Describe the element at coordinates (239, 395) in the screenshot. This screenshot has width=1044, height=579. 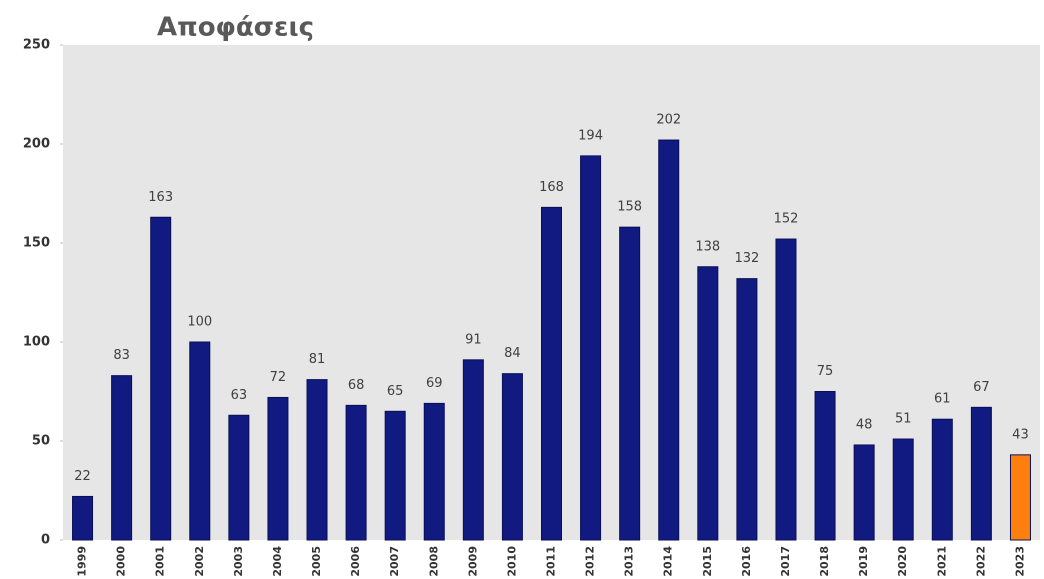
I see `data-label: 63` at that location.